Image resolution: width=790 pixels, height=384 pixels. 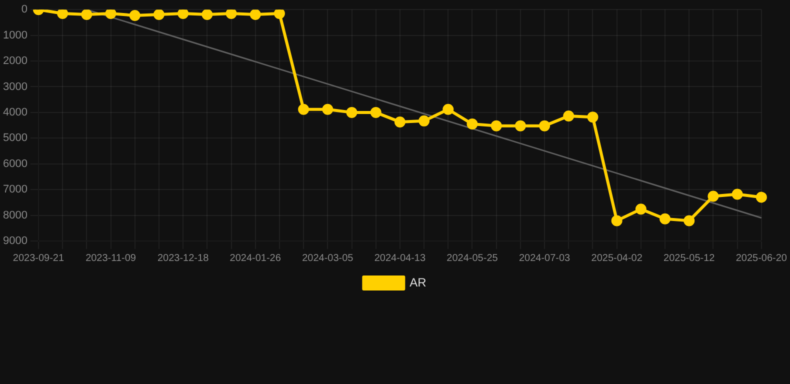 What do you see at coordinates (400, 258) in the screenshot?
I see `x-tick-label: 2024-04-13` at bounding box center [400, 258].